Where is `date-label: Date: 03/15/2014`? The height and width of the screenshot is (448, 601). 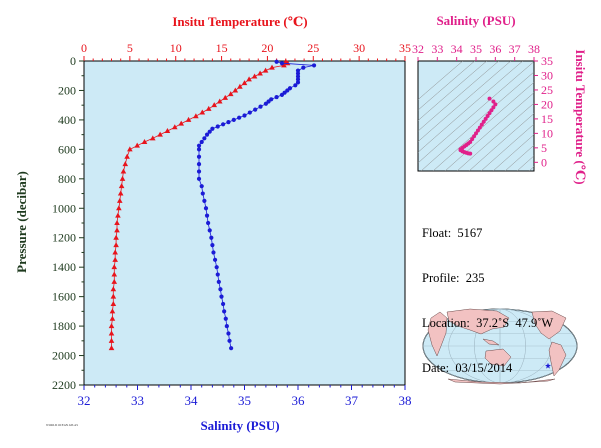
date-label: Date: 03/15/2014 is located at coordinates (467, 368).